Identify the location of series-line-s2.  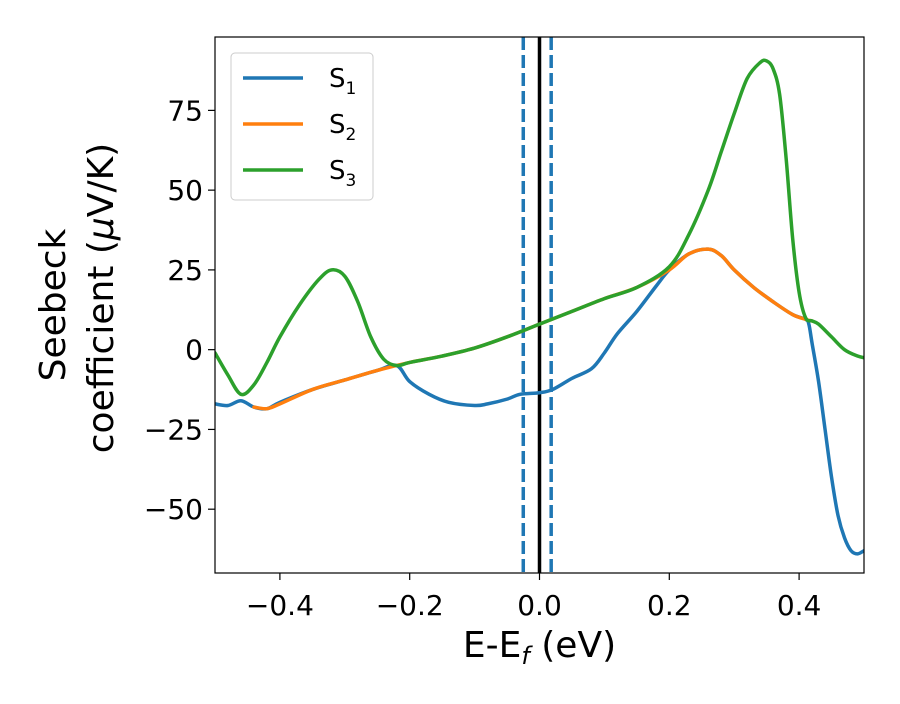
(533, 329).